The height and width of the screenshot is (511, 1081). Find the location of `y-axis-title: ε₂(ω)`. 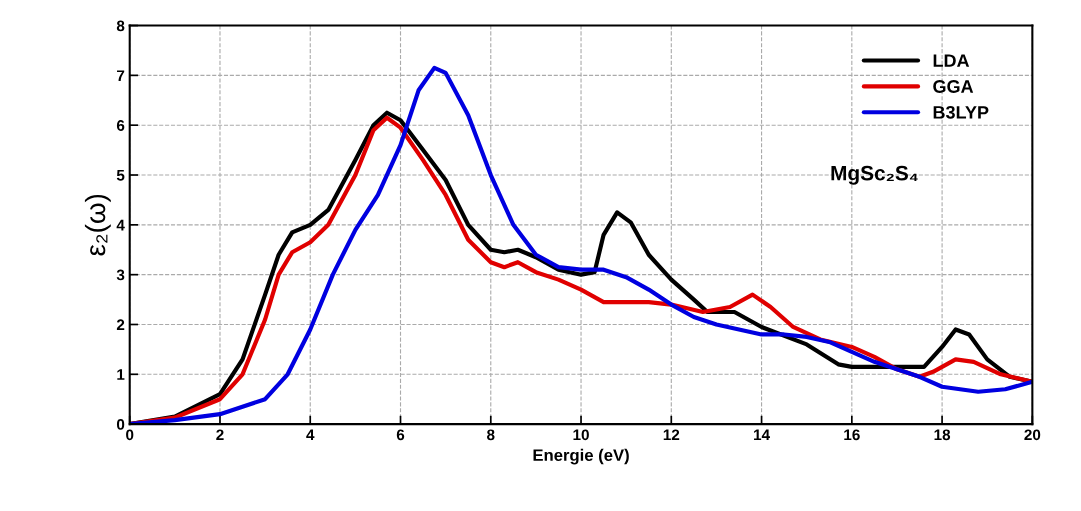

y-axis-title: ε₂(ω) is located at coordinates (97, 225).